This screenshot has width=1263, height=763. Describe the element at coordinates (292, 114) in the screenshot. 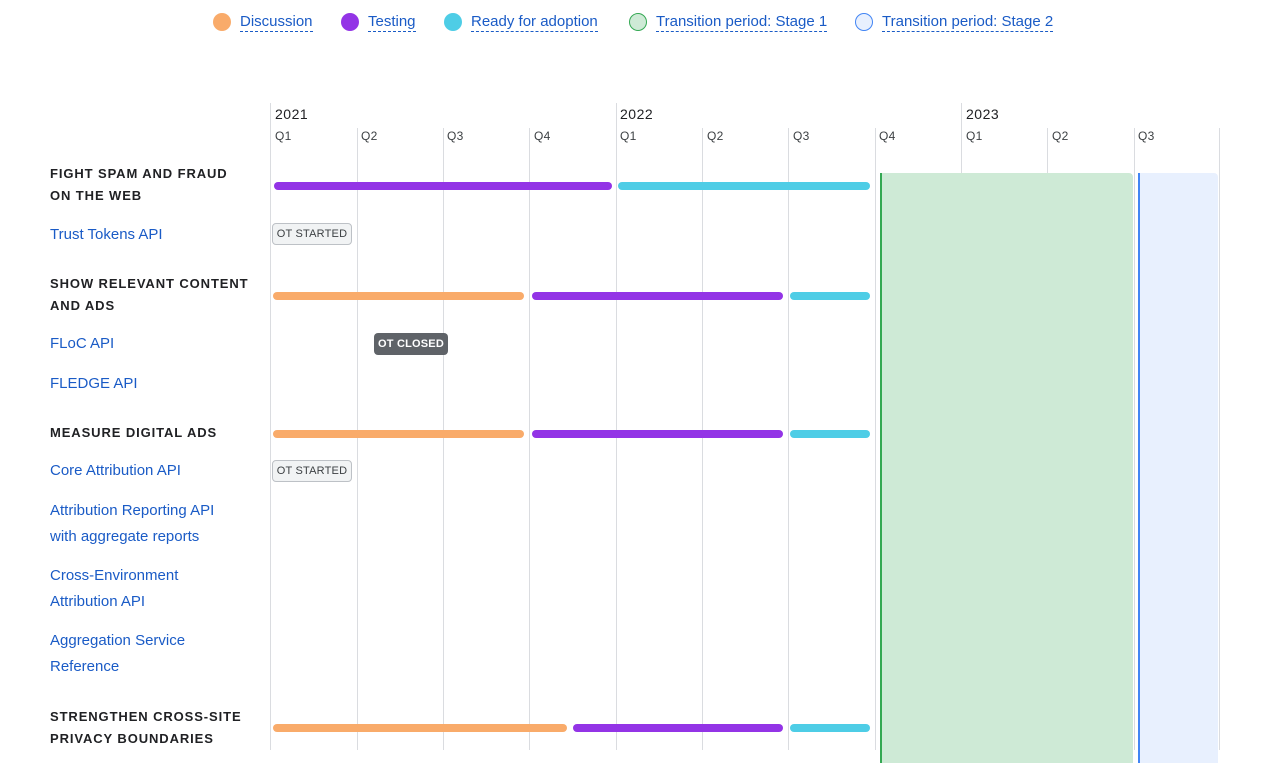

I see `year-label: 2021` at that location.